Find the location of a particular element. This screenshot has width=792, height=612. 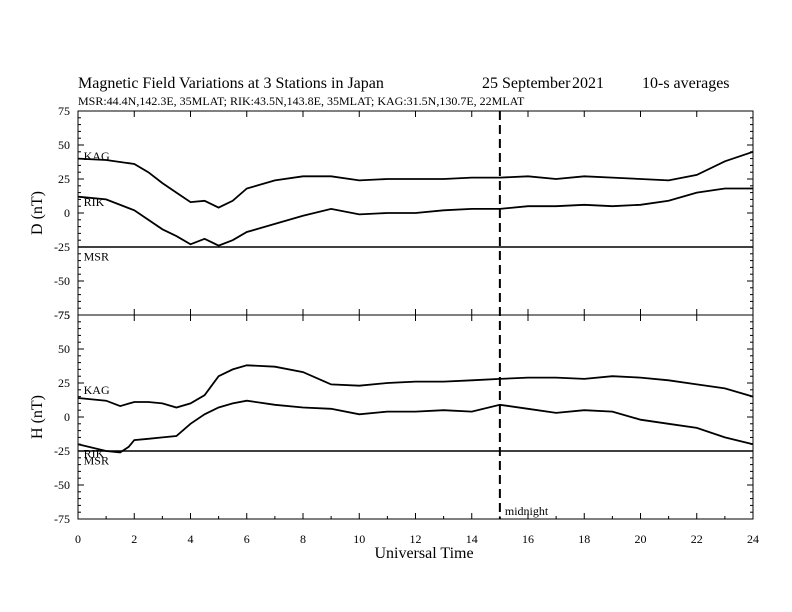

x-tick-label: 16 is located at coordinates (528, 539).